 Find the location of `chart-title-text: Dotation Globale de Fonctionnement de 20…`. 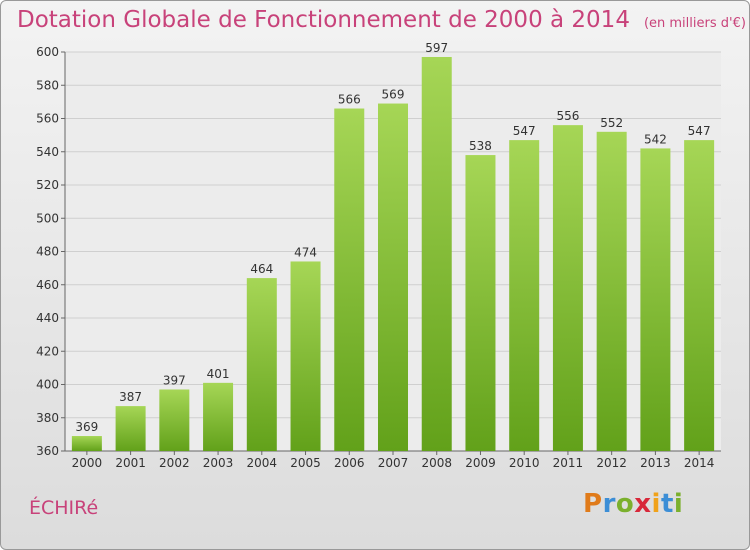

chart-title-text: Dotation Globale de Fonctionnement de 20… is located at coordinates (323, 20).